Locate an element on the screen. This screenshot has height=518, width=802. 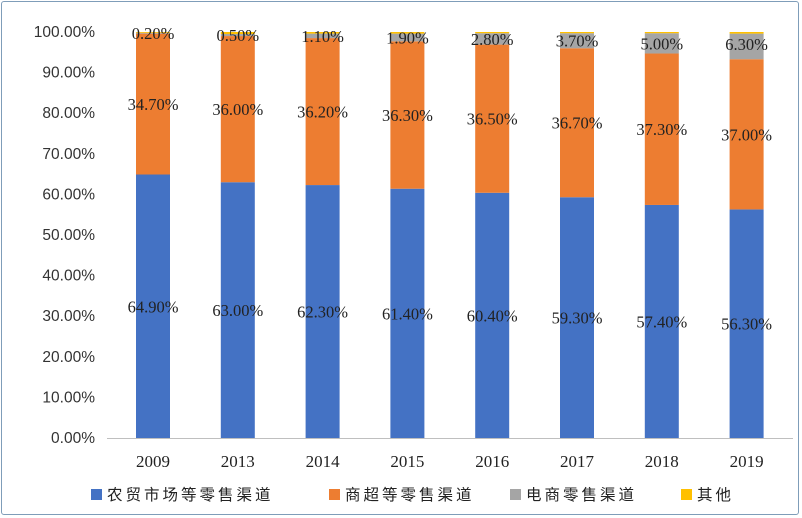
x-tick-label: 2016 is located at coordinates (492, 461).